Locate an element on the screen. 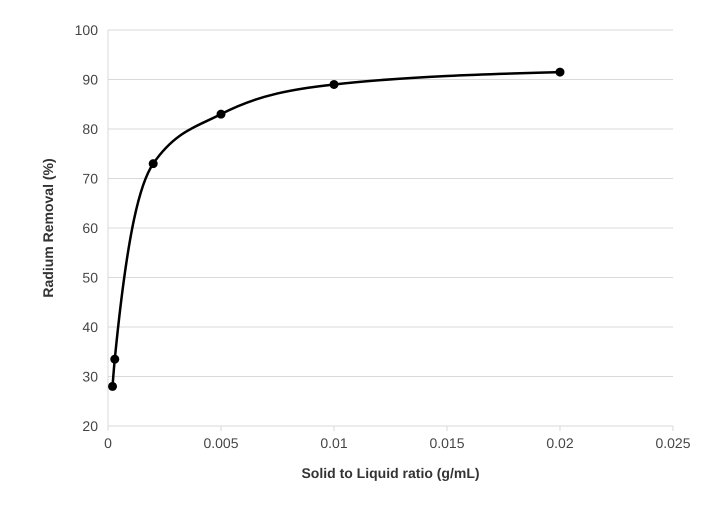  x-axis-title: Solid to Liquid ratio (g/mL) is located at coordinates (390, 473).